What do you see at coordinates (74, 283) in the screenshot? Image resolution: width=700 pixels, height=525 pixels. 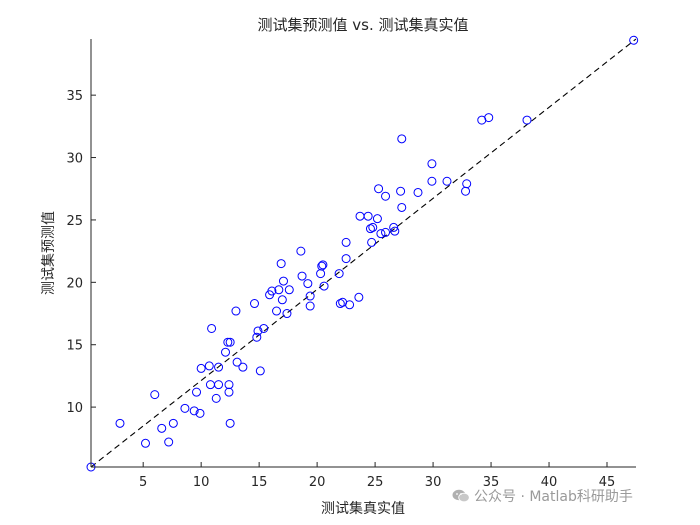 I see `y-tick-label: 20` at bounding box center [74, 283].